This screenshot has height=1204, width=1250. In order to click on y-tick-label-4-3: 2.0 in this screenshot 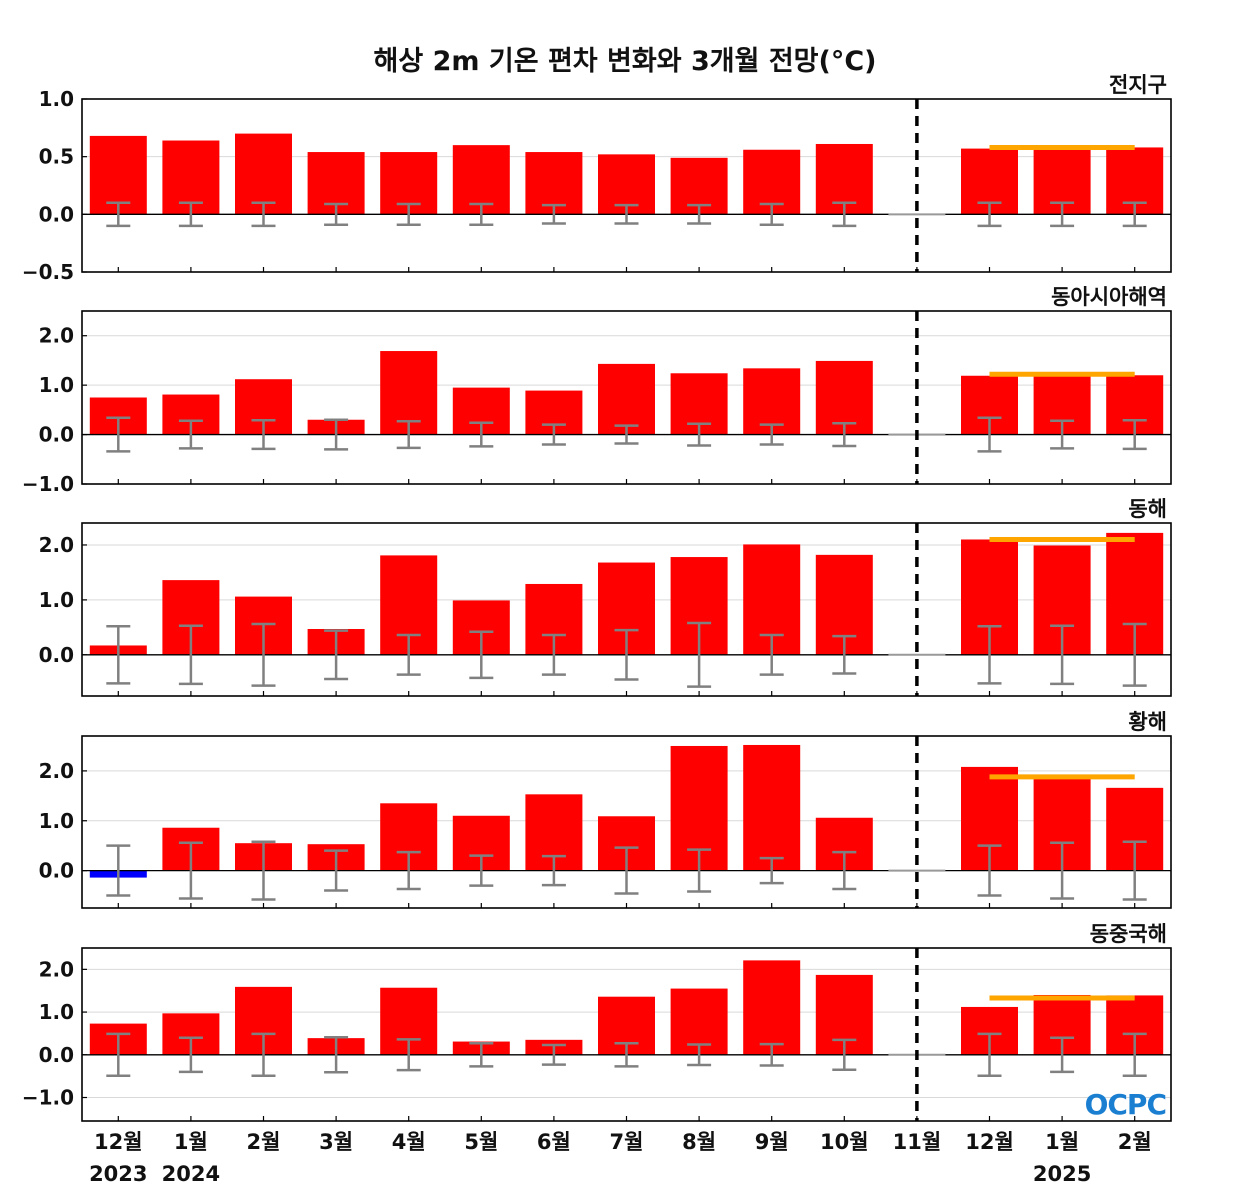, I will do `click(56, 969)`.